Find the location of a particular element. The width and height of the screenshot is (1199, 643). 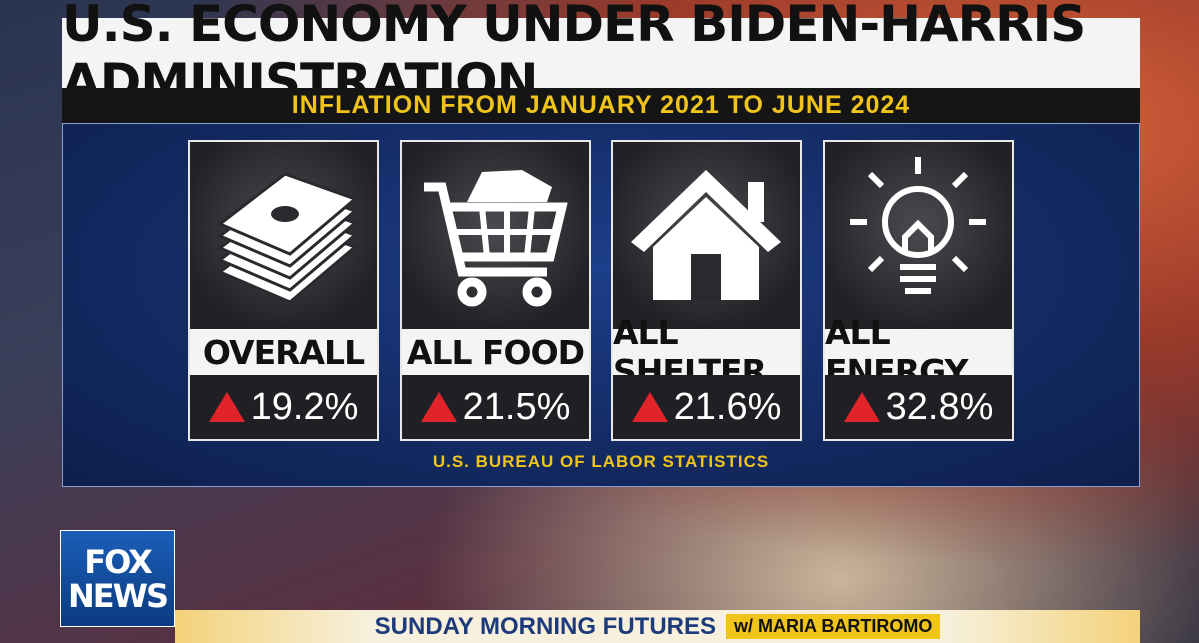

show-name: SUNDAY MORNING FUTURES is located at coordinates (545, 626).